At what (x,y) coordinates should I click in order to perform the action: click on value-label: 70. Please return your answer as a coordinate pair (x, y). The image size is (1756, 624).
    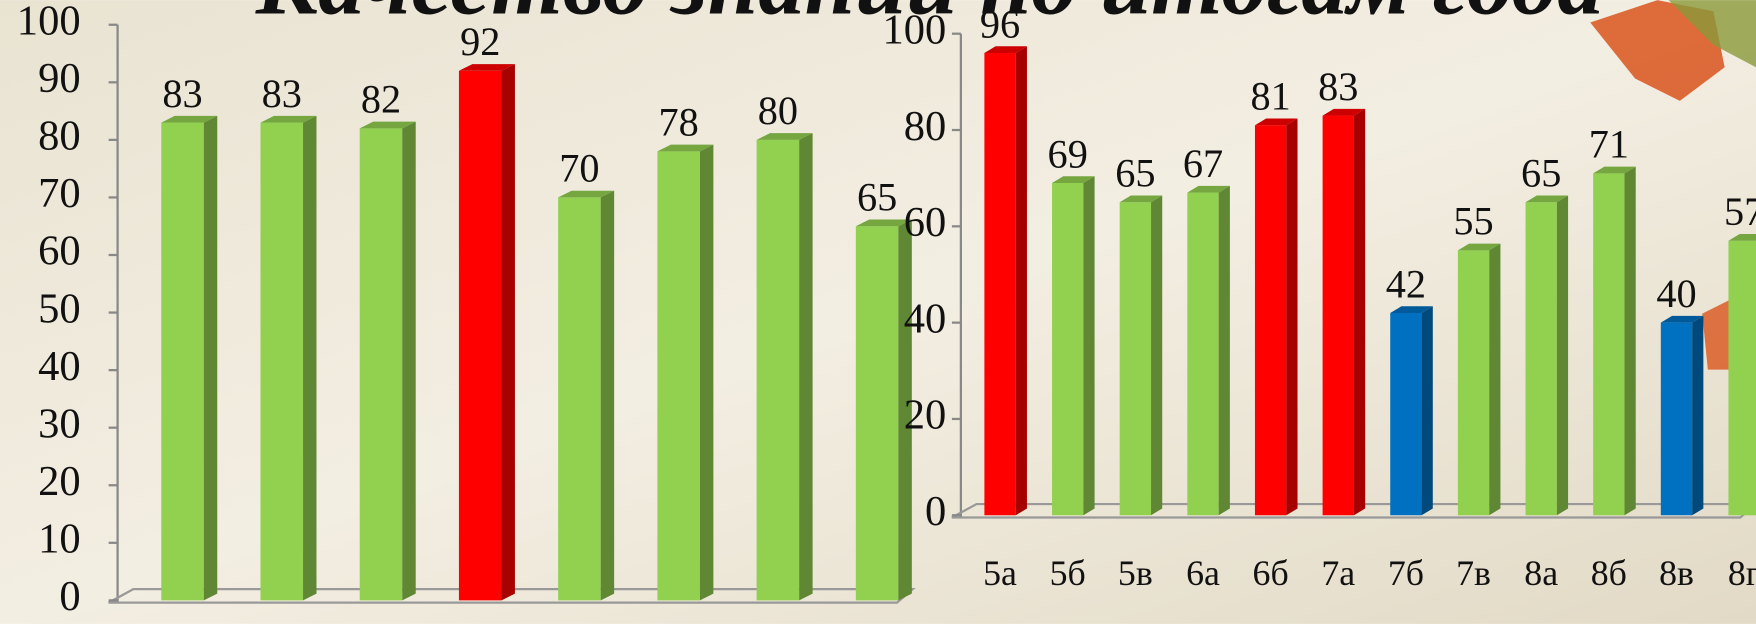
    Looking at the image, I should click on (579, 168).